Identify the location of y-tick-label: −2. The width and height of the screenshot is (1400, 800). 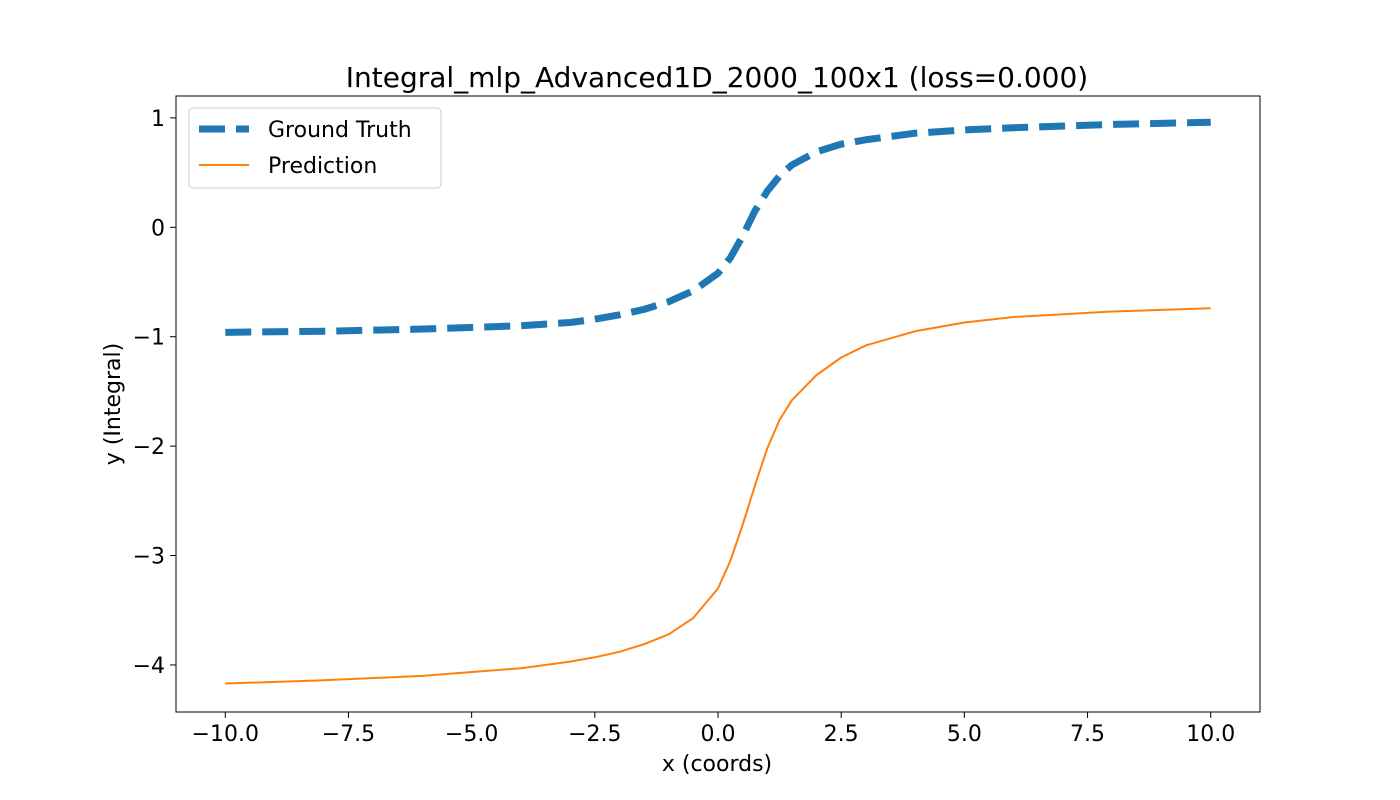
(149, 447).